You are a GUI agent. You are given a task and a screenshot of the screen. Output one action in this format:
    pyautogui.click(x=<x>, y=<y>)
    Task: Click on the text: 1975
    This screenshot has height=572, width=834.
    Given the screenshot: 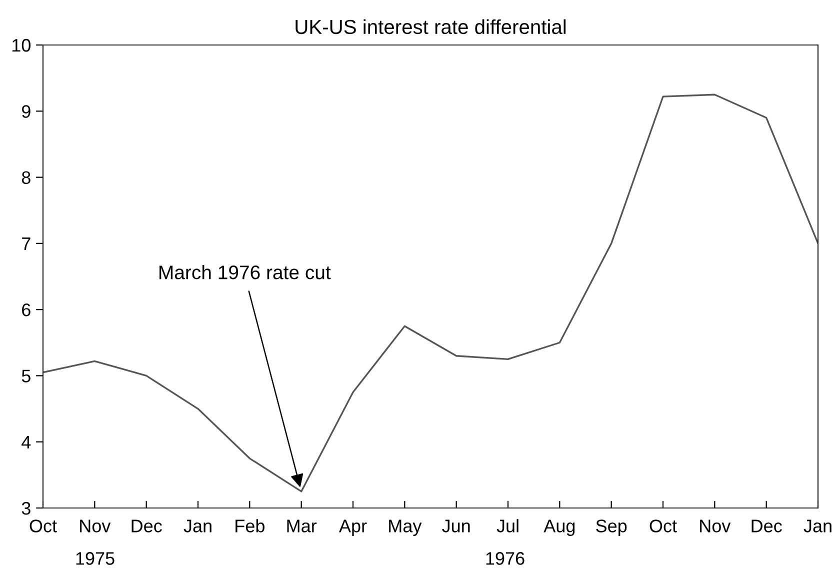 What is the action you would take?
    pyautogui.click(x=95, y=558)
    